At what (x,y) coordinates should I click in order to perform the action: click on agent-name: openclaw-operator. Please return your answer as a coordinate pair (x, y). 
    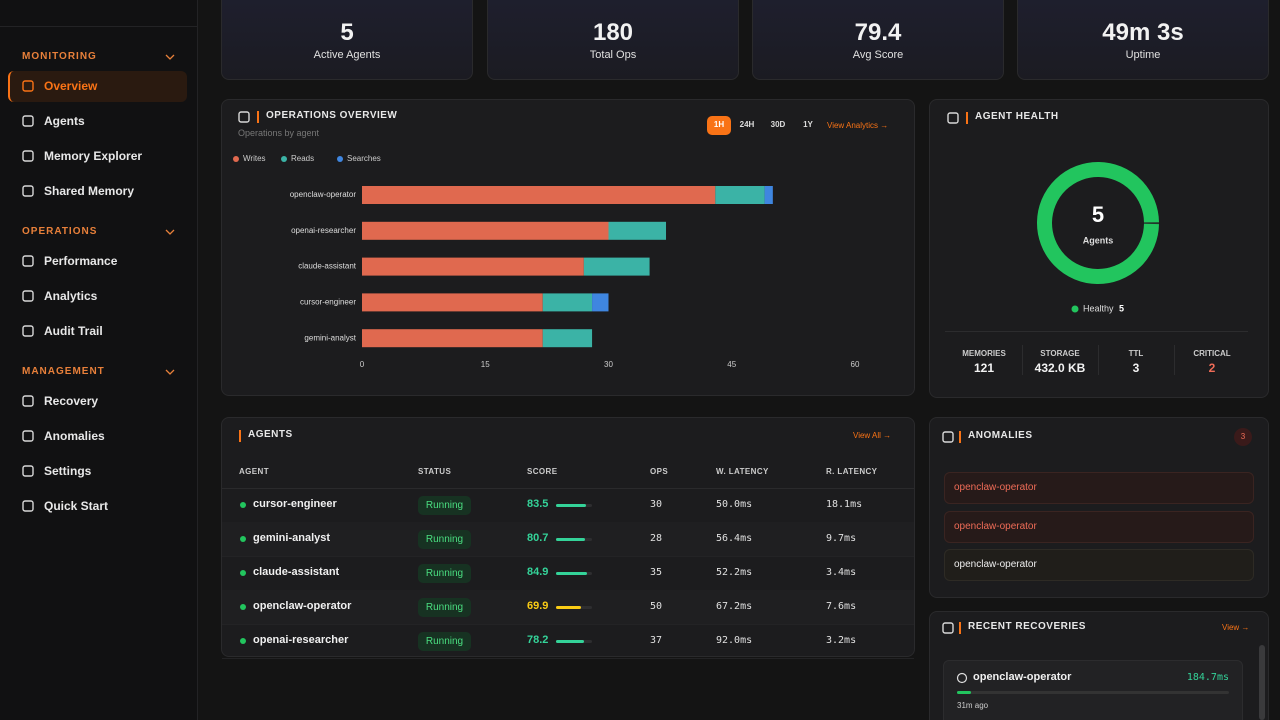
    Looking at the image, I should click on (302, 606).